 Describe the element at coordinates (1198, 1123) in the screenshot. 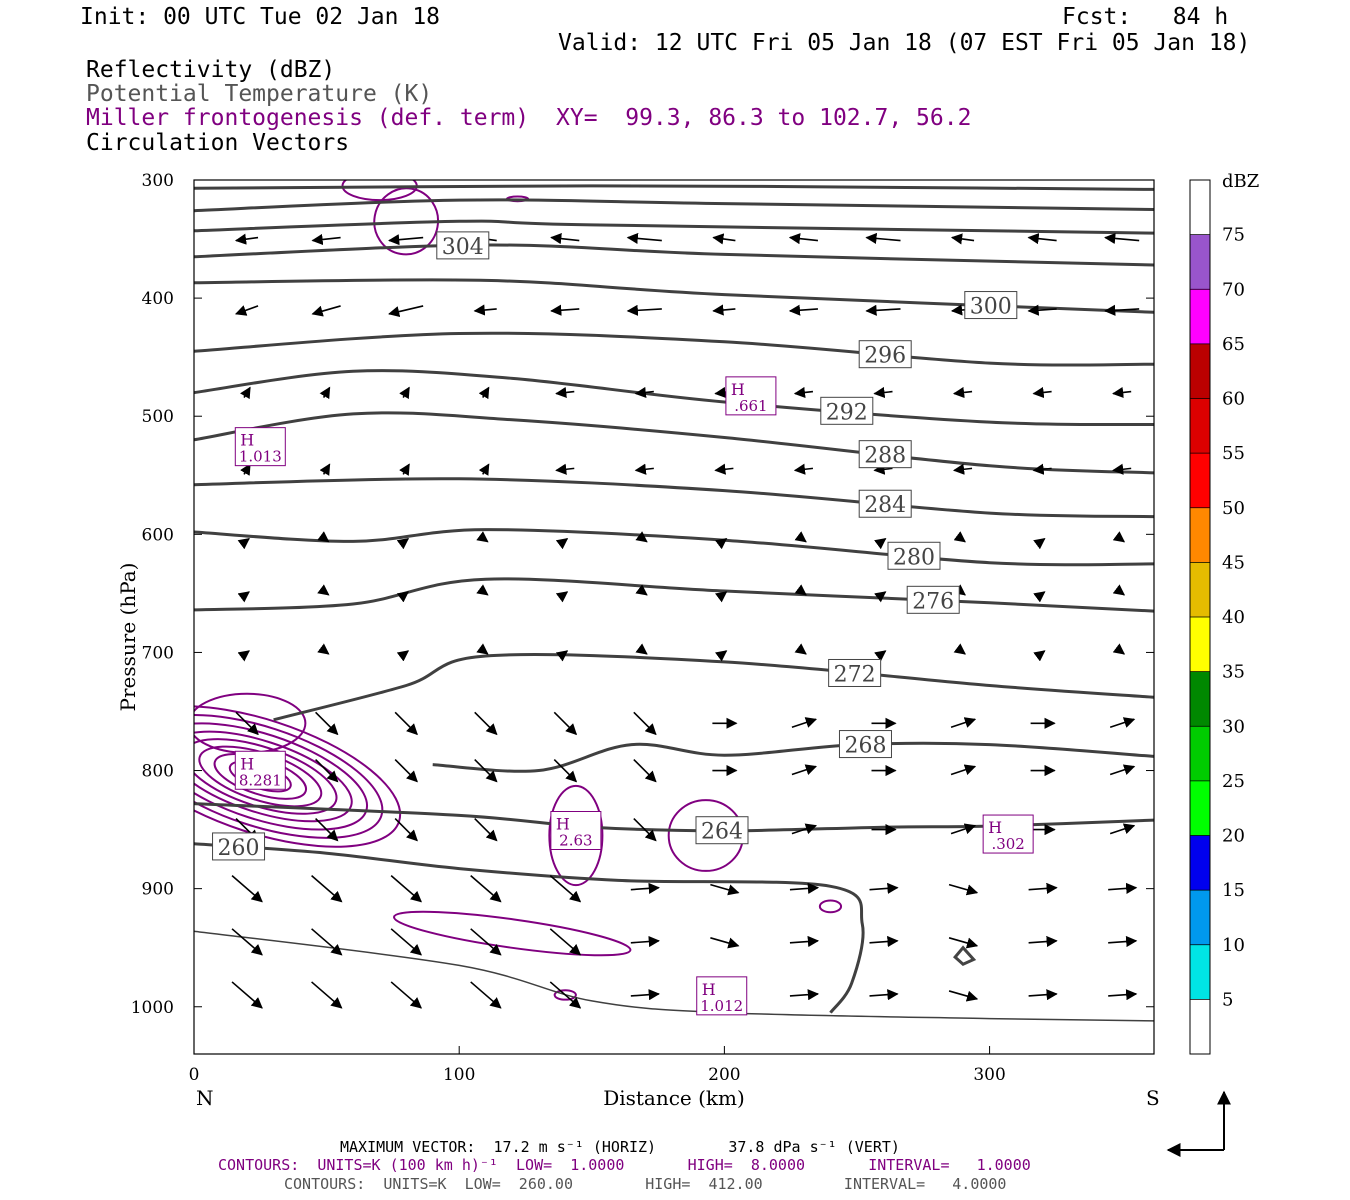

I see `vector-key-icon` at that location.